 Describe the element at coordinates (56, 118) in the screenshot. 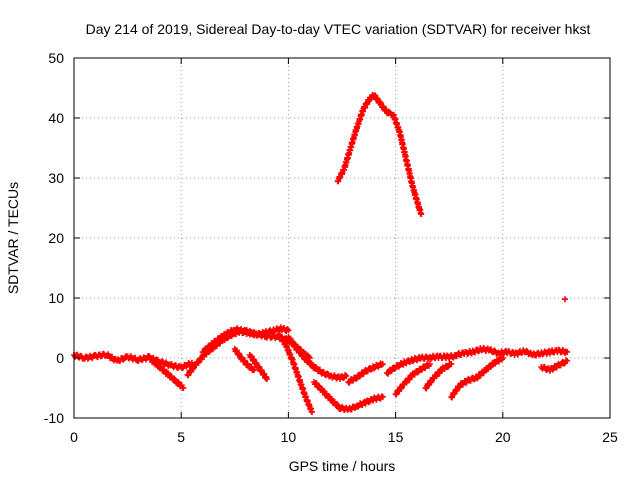

I see `y-tick-label: 40` at that location.